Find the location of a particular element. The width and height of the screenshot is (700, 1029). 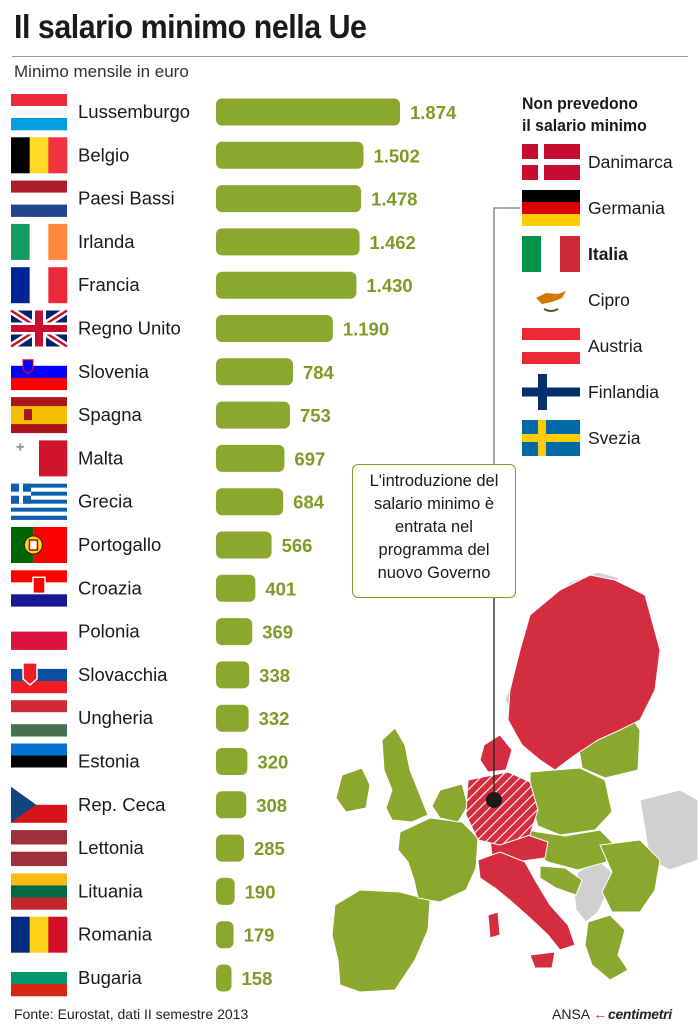

flag-bugaria is located at coordinates (39, 978).